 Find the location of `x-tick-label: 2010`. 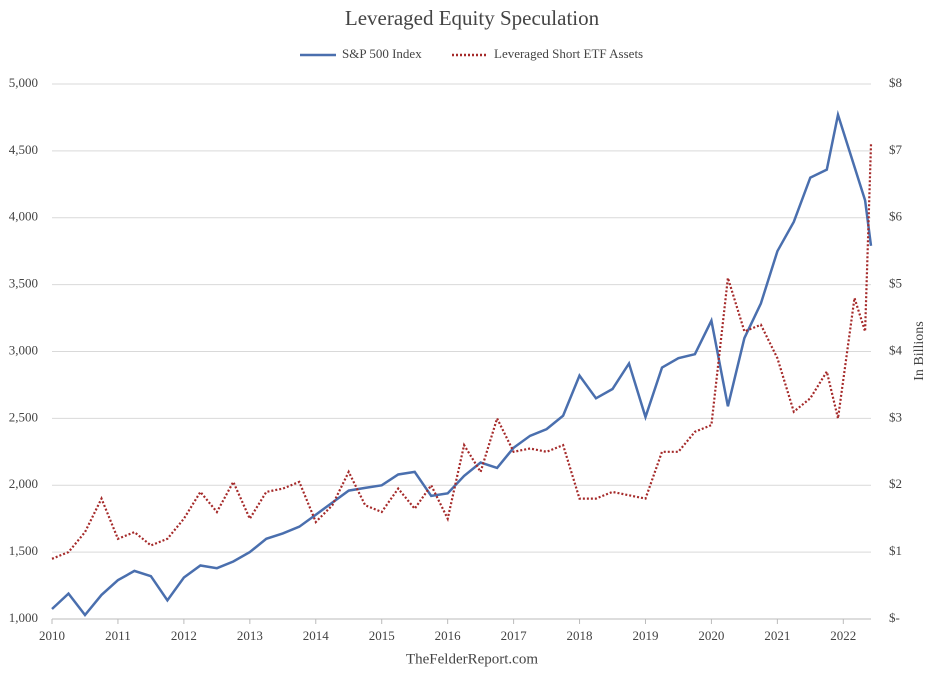

x-tick-label: 2010 is located at coordinates (52, 635).